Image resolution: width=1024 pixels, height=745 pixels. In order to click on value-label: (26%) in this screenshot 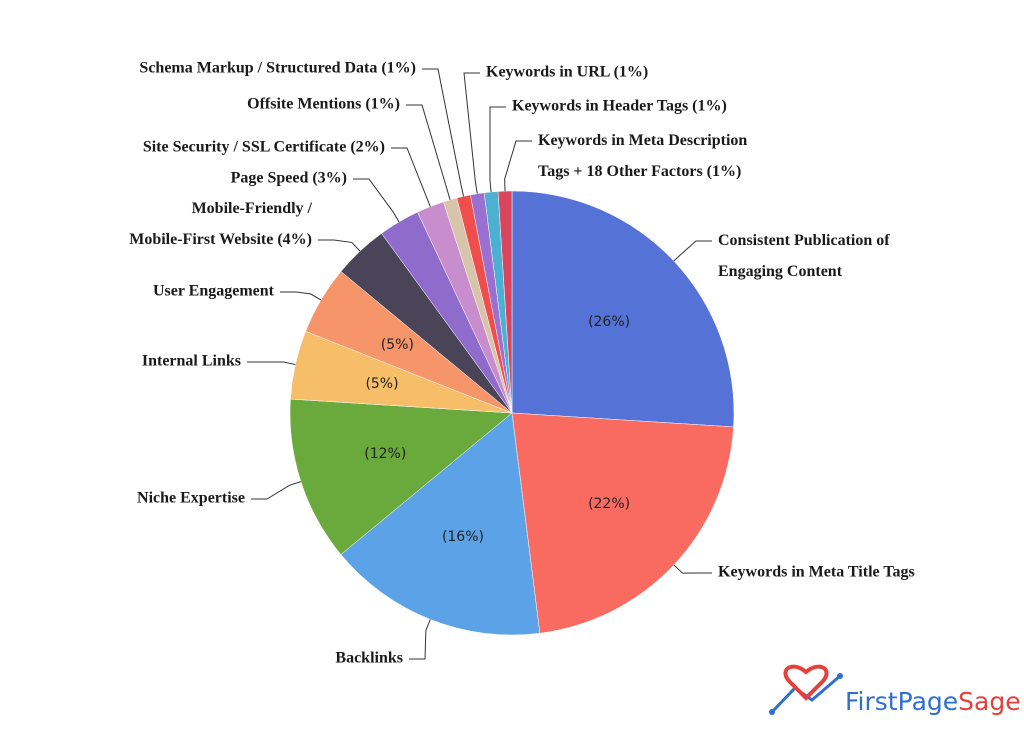, I will do `click(609, 322)`.